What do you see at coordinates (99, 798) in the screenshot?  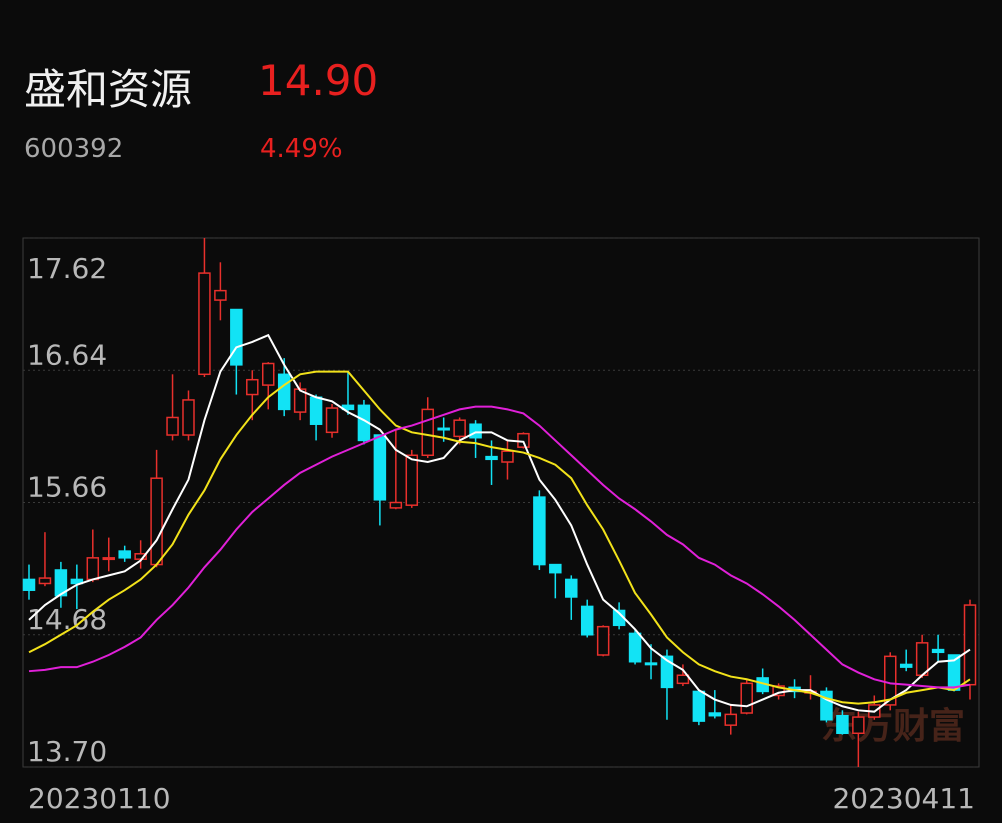 I see `x-tick-label: 20230110` at bounding box center [99, 798].